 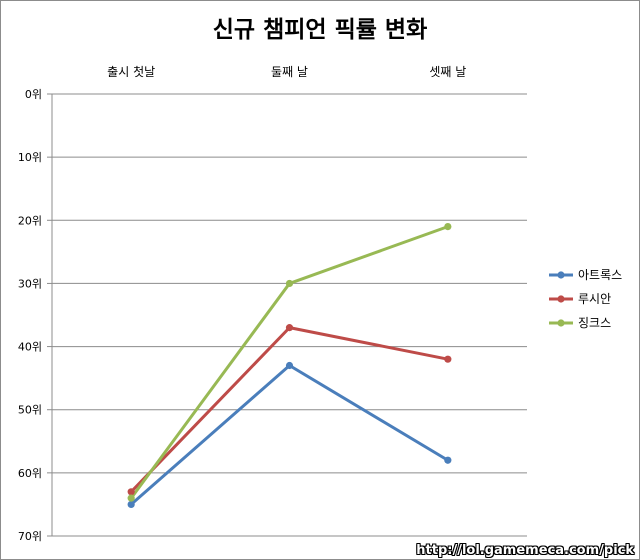 What do you see at coordinates (30, 347) in the screenshot?
I see `y-tick-label: 40위` at bounding box center [30, 347].